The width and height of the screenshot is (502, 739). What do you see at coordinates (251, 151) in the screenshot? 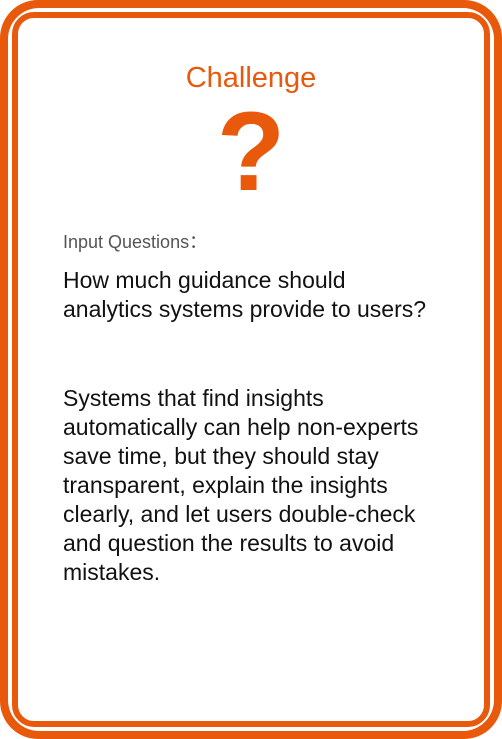
I see `question-mark-icon: ?` at bounding box center [251, 151].